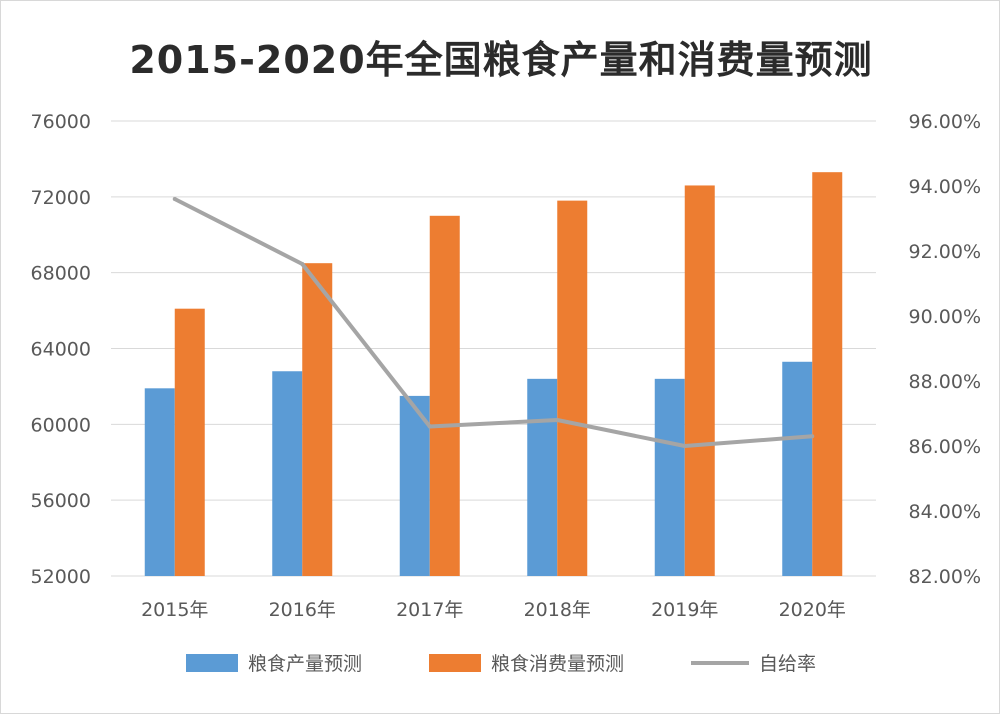 The image size is (1000, 715). I want to click on y-left-tick-label: 76000, so click(61, 122).